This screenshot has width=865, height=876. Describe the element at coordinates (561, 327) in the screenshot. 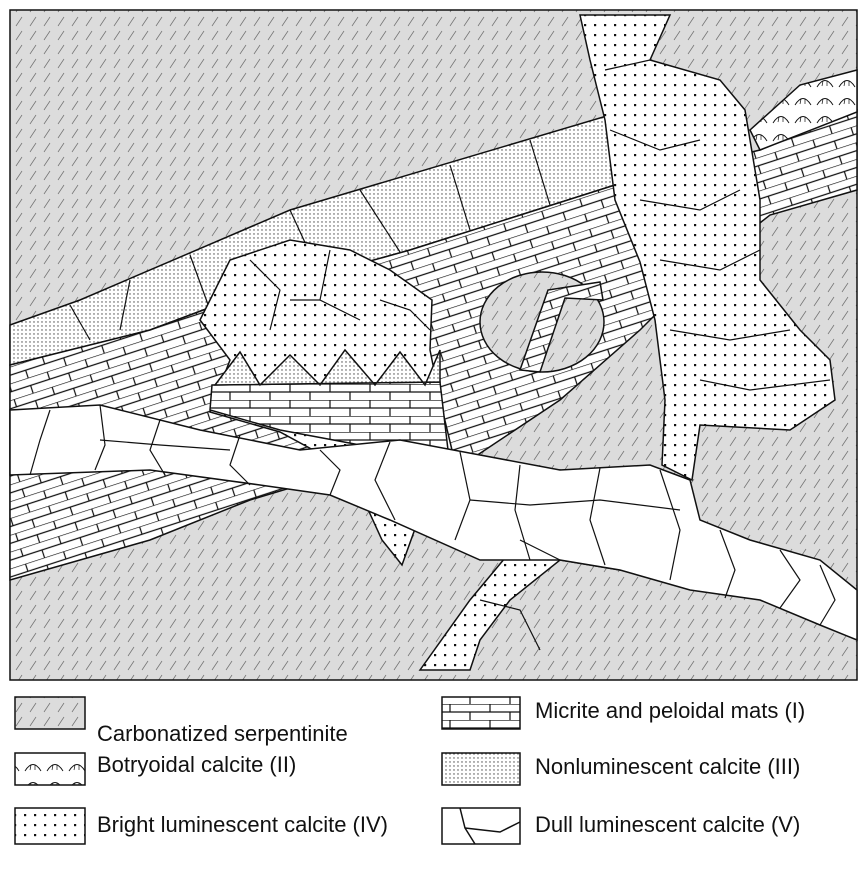

I see `micrite-strip` at that location.